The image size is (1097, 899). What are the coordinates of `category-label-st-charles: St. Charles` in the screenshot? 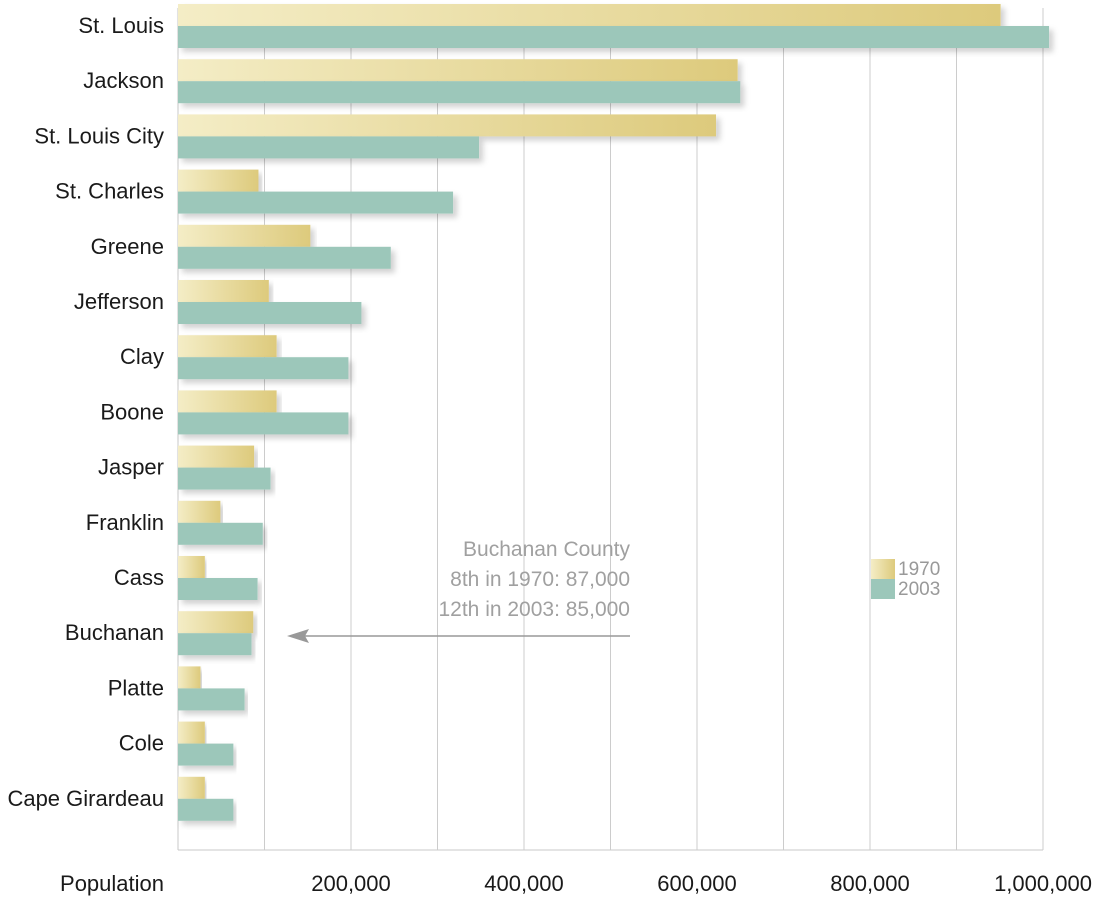 It's located at (109, 191).